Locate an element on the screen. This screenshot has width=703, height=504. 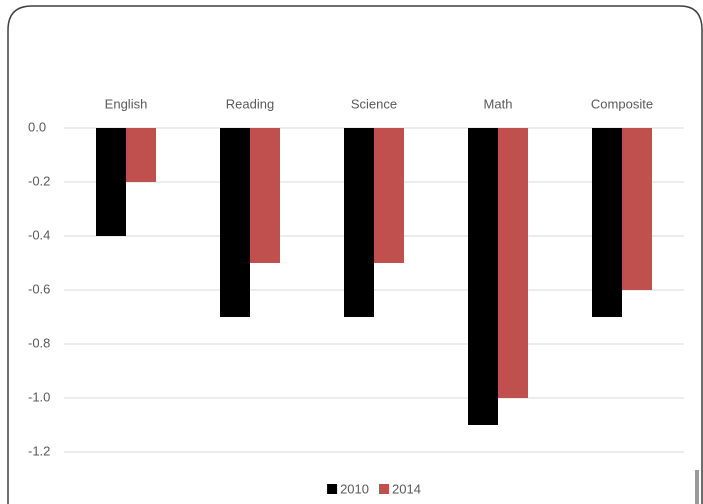
legend-label: 2014 is located at coordinates (406, 488).